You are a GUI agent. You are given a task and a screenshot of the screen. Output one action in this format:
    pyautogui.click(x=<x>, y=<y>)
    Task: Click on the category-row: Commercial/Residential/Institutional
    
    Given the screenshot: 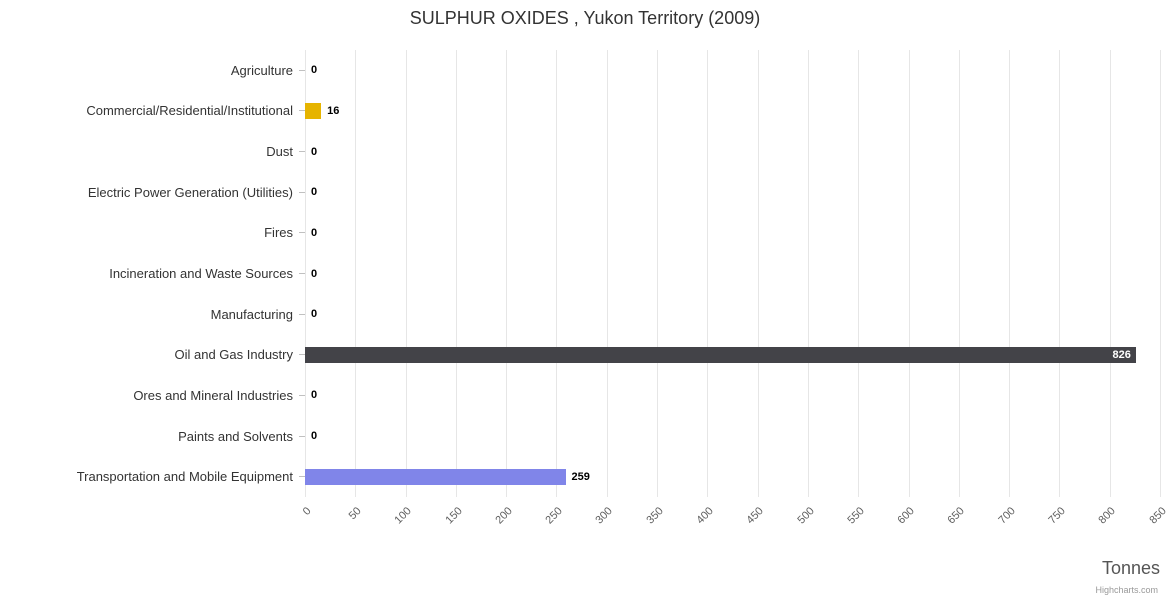 What is the action you would take?
    pyautogui.click(x=152, y=111)
    